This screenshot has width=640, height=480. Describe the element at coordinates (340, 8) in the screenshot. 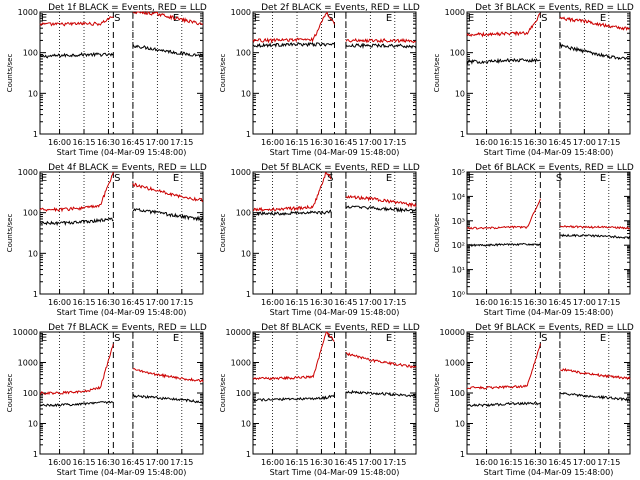

I see `panel-title: Det 2f BLACK = Events, RED = LLD` at that location.